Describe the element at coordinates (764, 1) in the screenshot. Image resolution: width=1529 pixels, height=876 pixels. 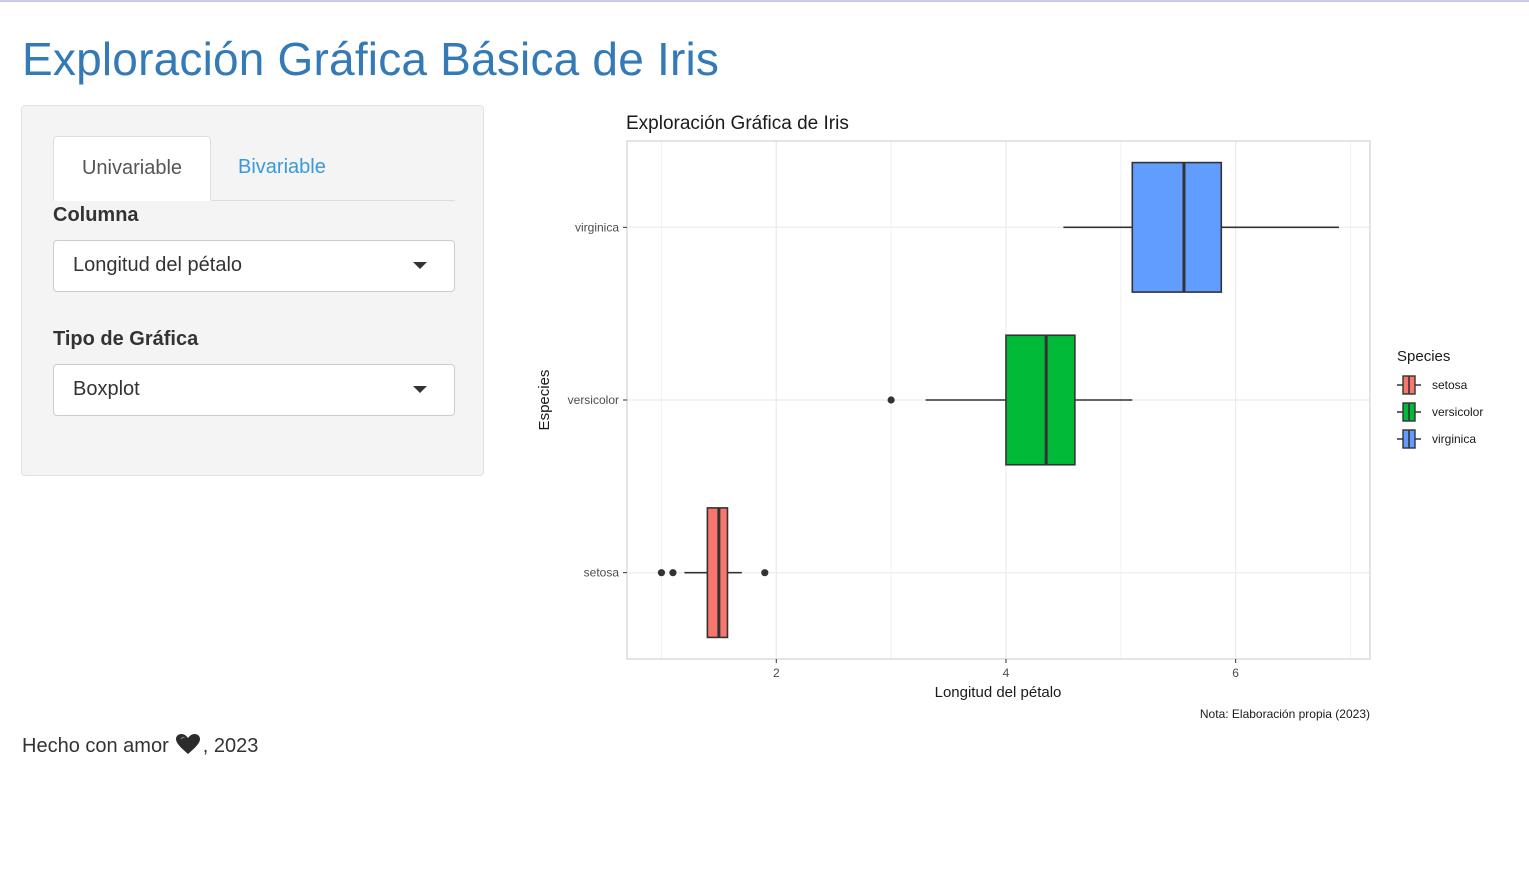
I see `top-border` at that location.